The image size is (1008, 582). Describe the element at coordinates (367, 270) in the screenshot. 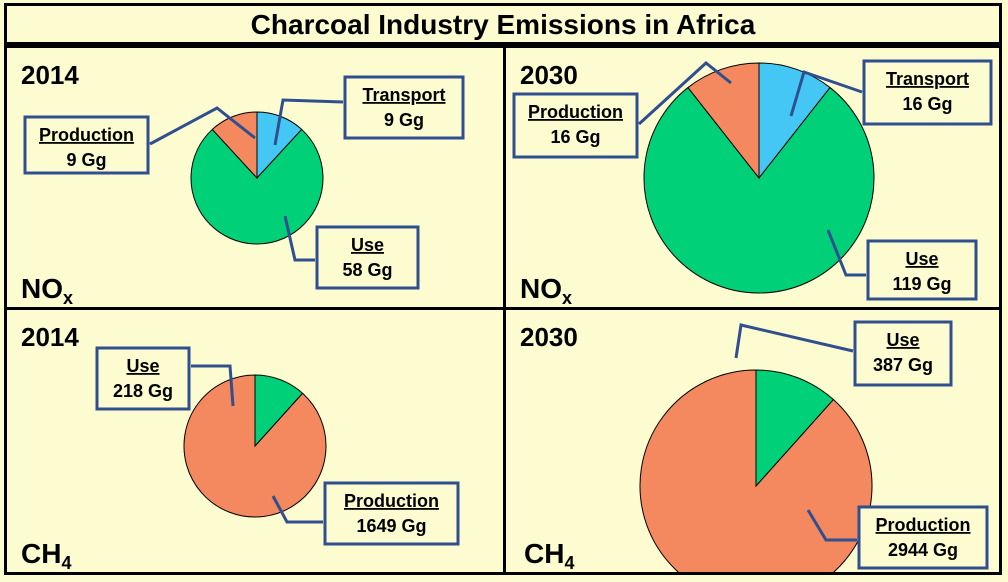

I see `data-label-use: 58 Gg` at that location.